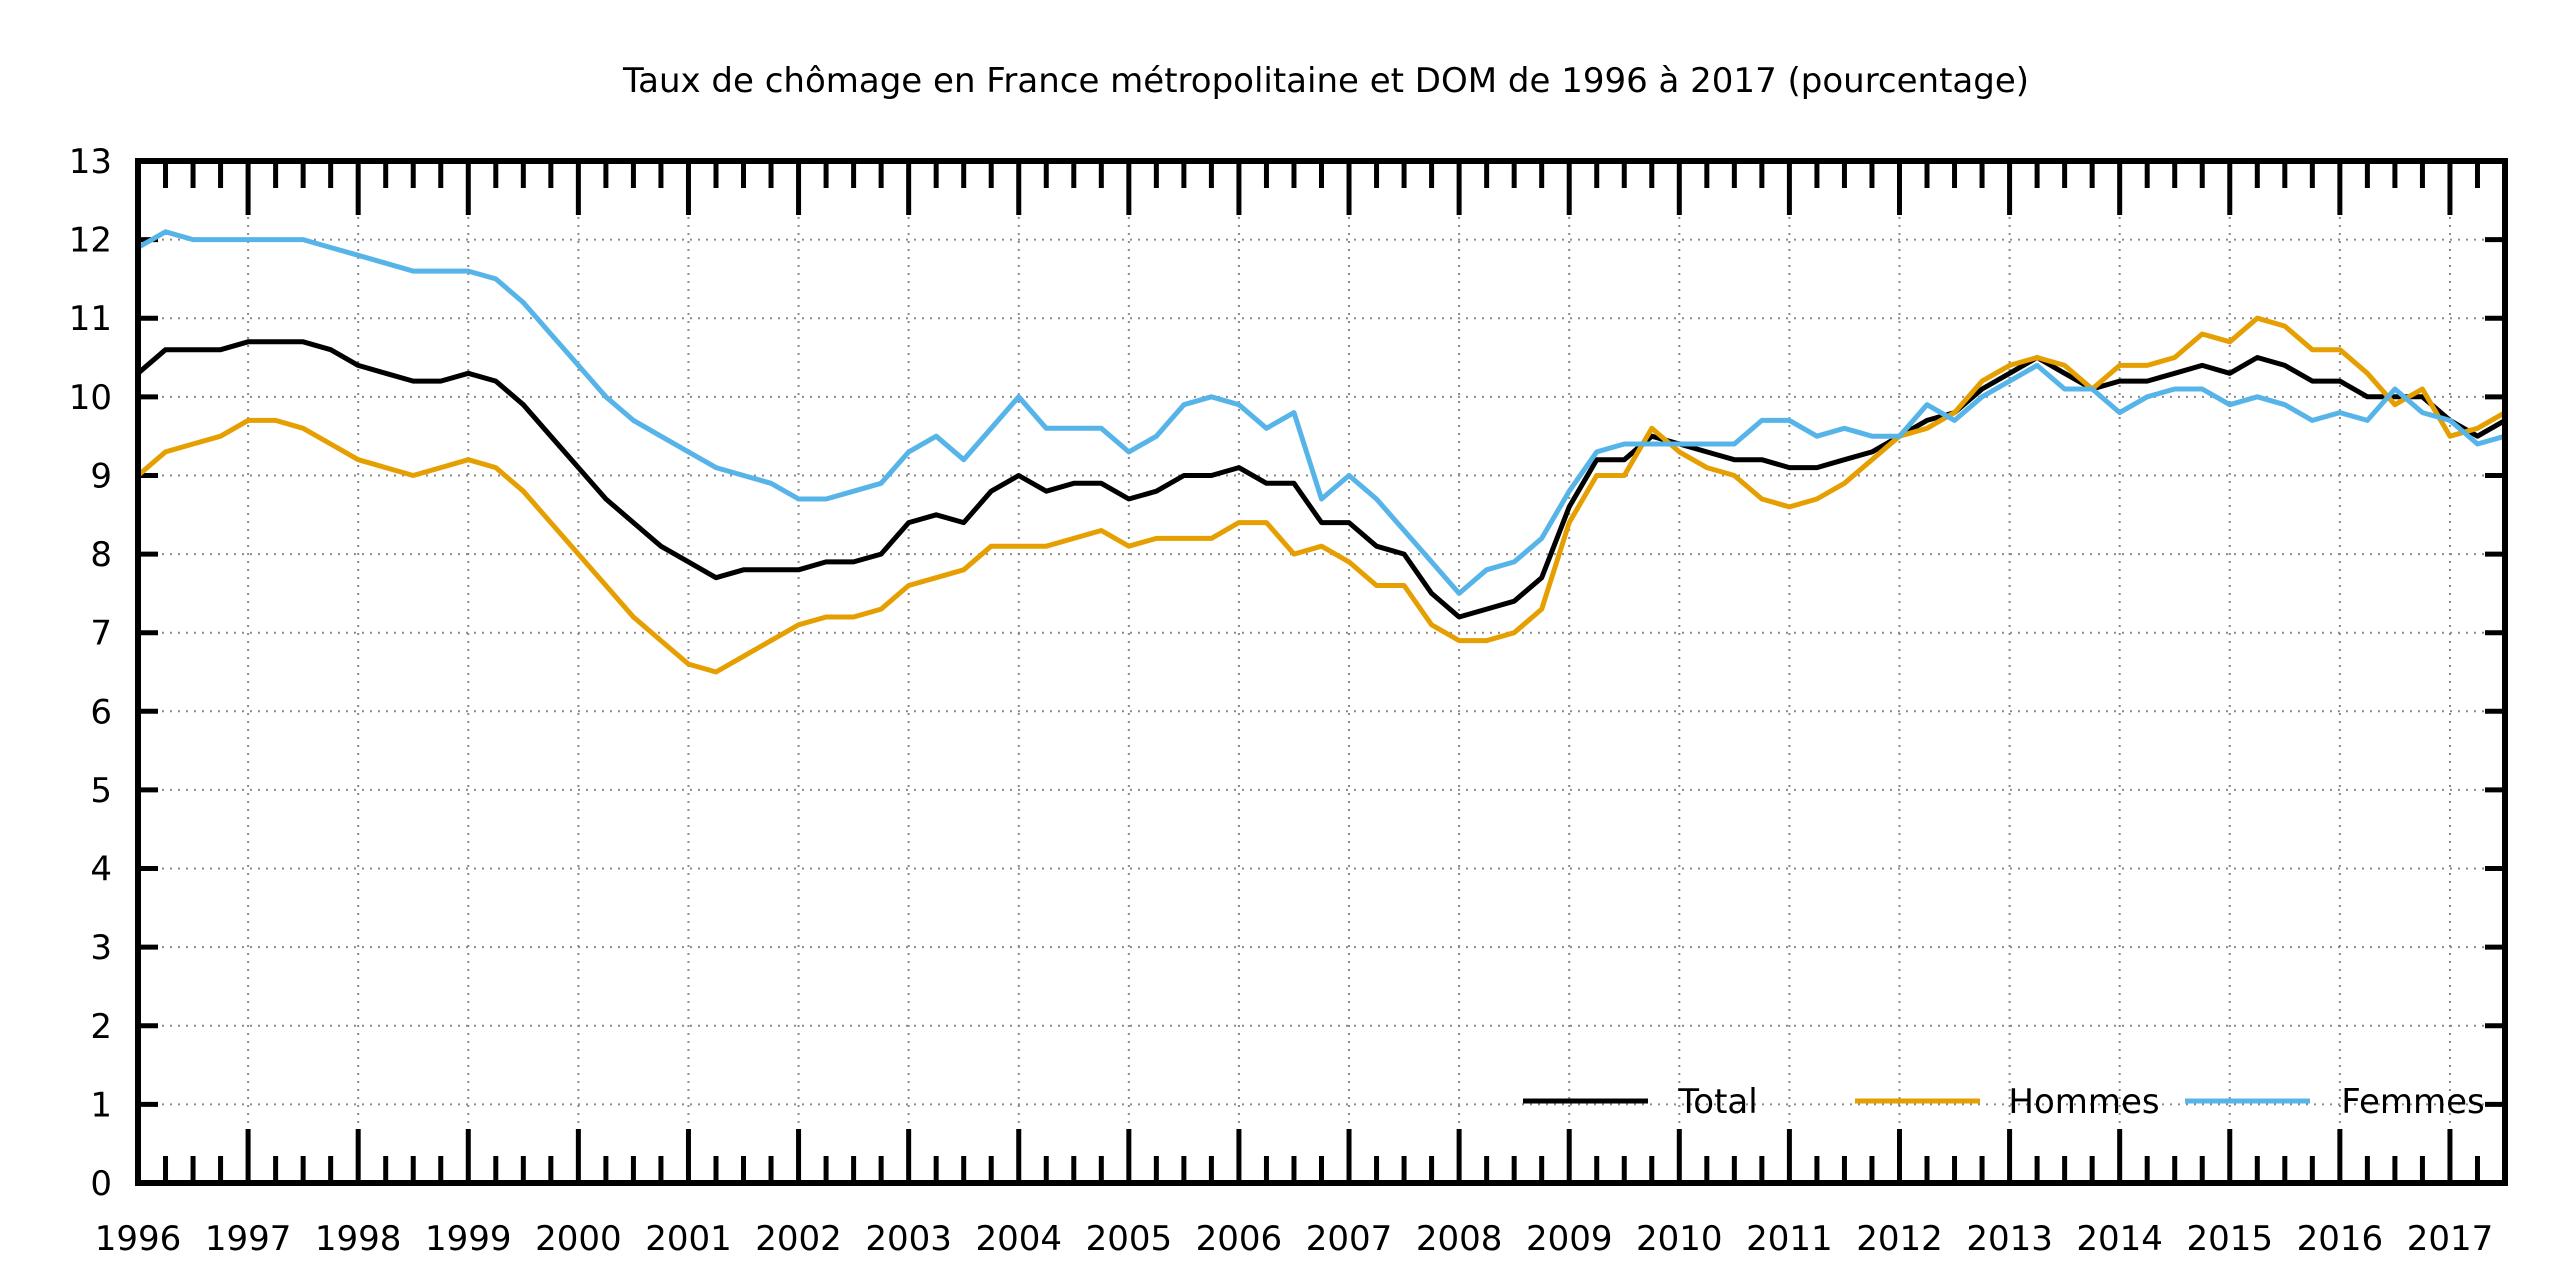 The height and width of the screenshot is (1280, 2560). I want to click on x-tick-label: 2013, so click(2009, 1239).